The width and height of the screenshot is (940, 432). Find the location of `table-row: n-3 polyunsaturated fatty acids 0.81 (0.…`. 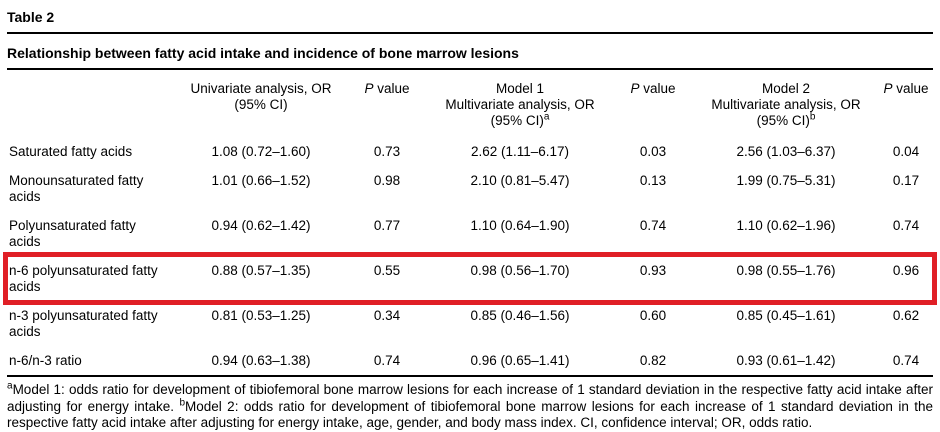

table-row: n-3 polyunsaturated fatty acids 0.81 (0.… is located at coordinates (470, 323).